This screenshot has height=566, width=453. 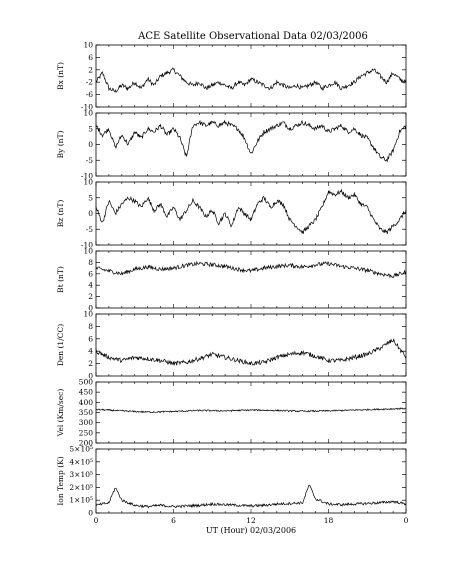 What do you see at coordinates (88, 45) in the screenshot?
I see `y-tick-label-bx: 10` at bounding box center [88, 45].